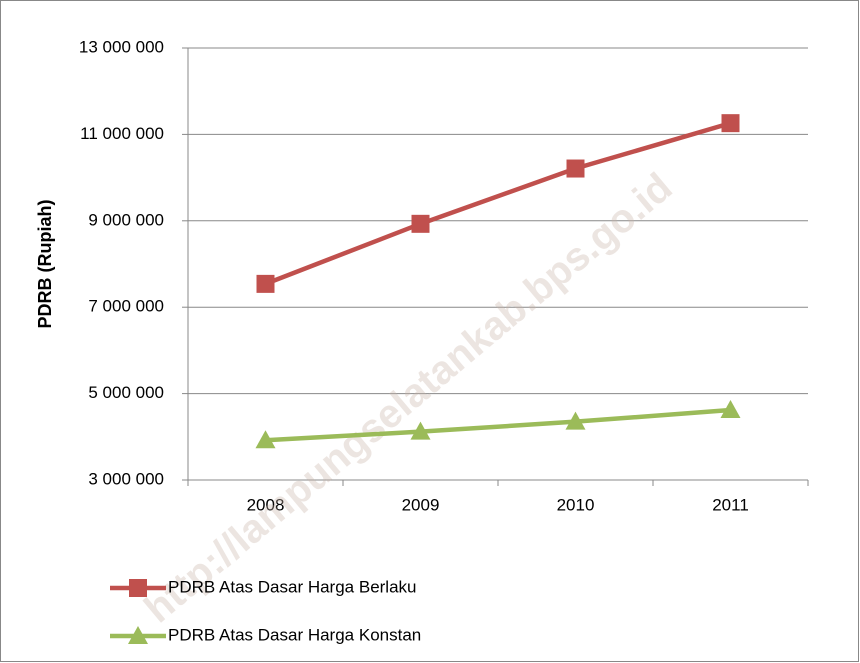 This screenshot has height=663, width=860. I want to click on legend-label: PDRB Atas Dasar Harga Berlaku, so click(292, 586).